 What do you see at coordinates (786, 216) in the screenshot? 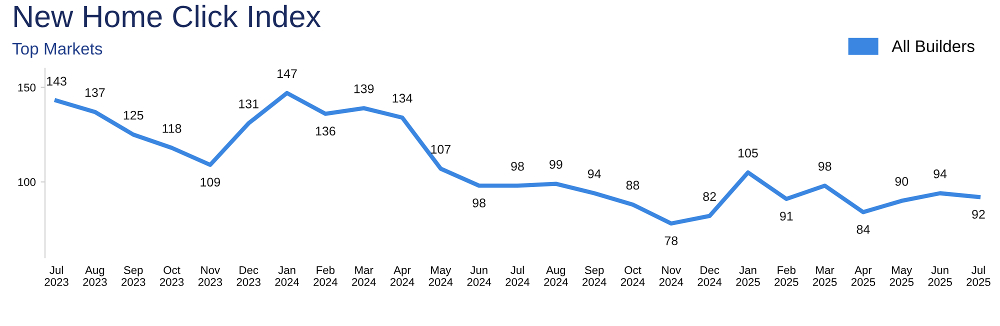
I see `data-label: 91` at bounding box center [786, 216].